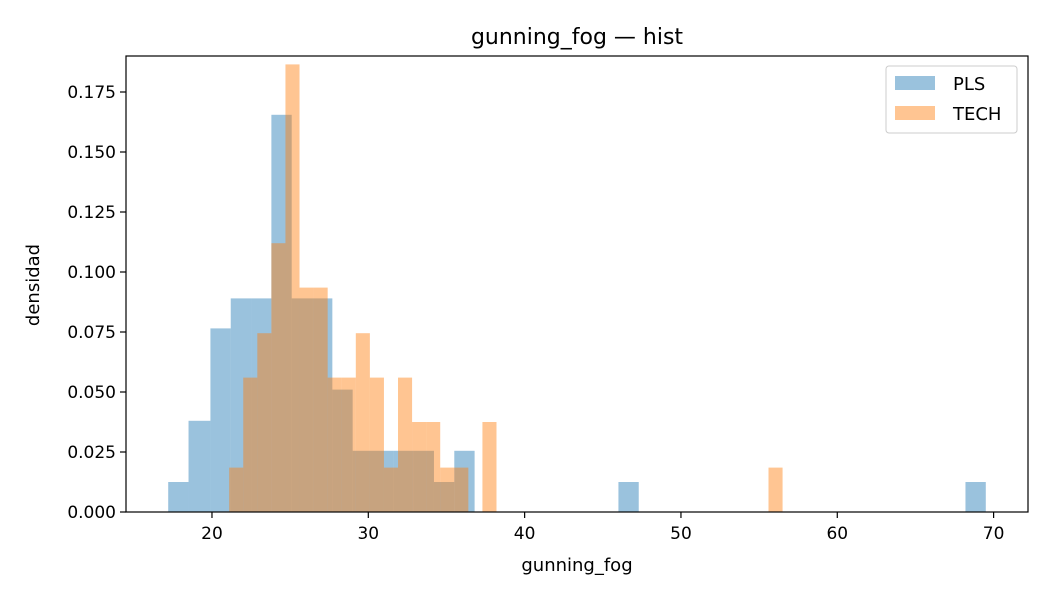 This screenshot has height=600, width=1050. Describe the element at coordinates (976, 114) in the screenshot. I see `legend-label-tech: TECH` at that location.